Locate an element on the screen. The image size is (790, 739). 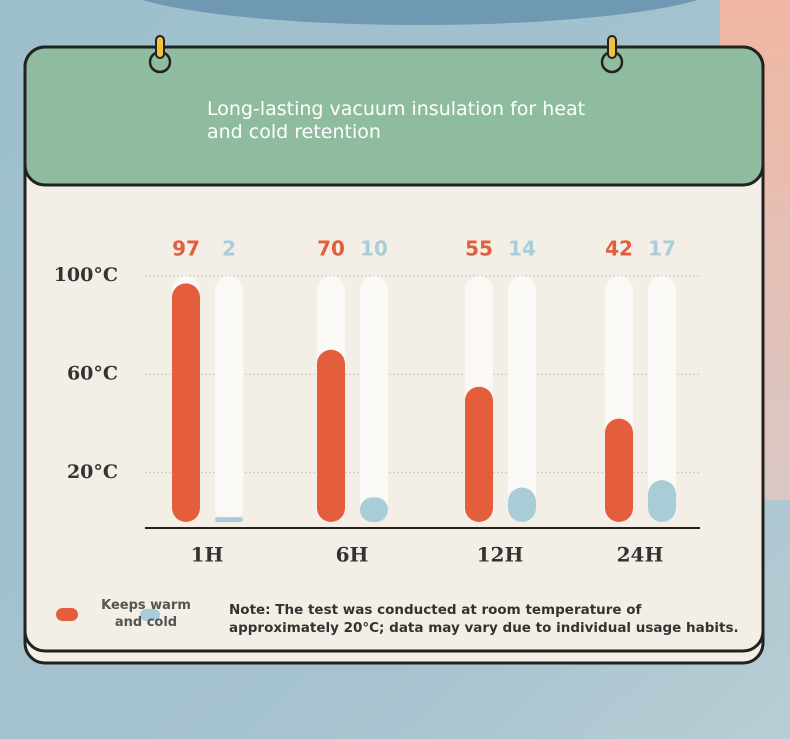
value-label: 17 is located at coordinates (662, 249).